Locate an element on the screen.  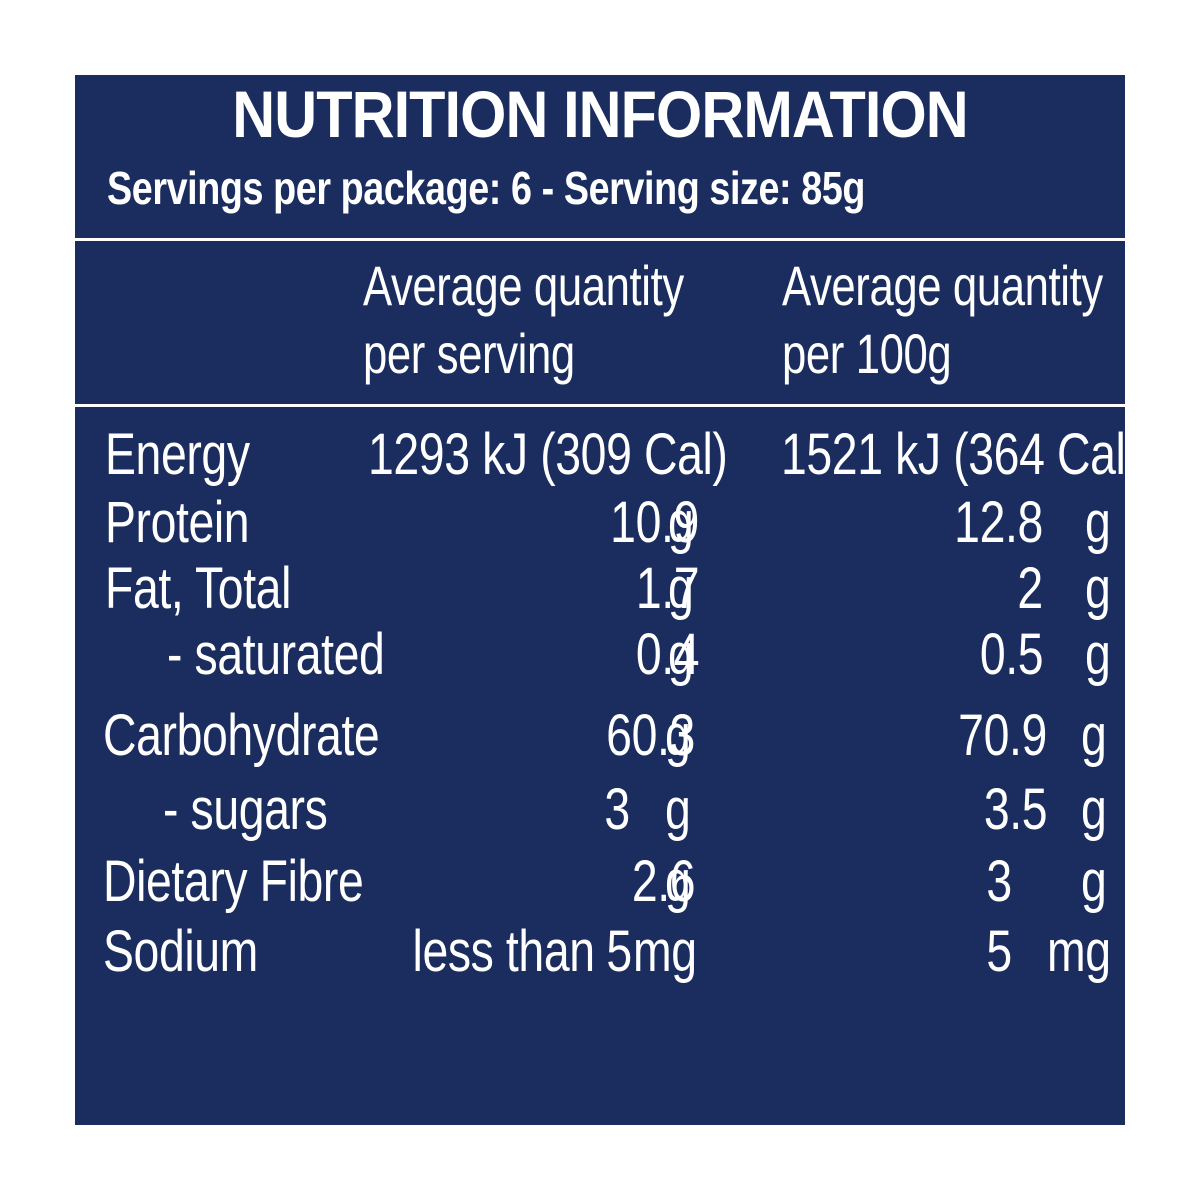
column-header-per-100g: Average quantity per 100g is located at coordinates (942, 320).